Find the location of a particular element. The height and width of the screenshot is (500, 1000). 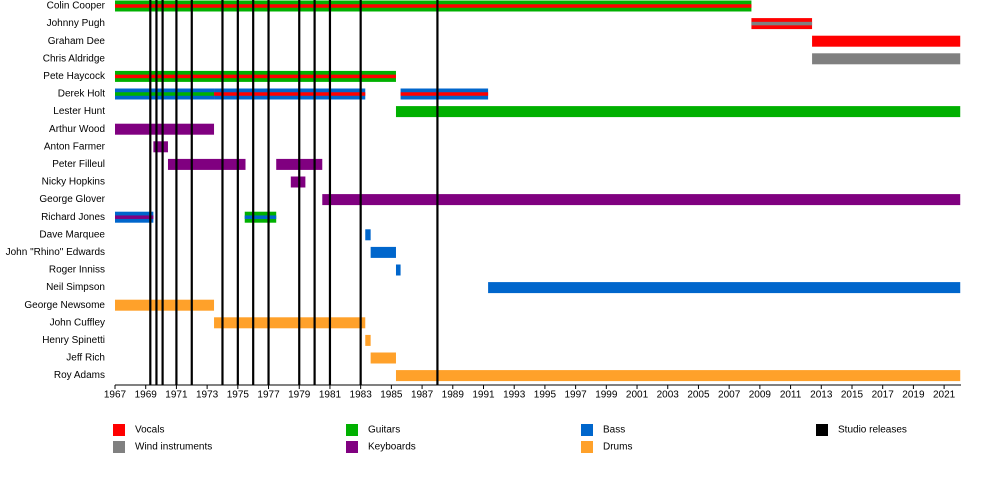

x-tick-label: 2003 is located at coordinates (668, 395).